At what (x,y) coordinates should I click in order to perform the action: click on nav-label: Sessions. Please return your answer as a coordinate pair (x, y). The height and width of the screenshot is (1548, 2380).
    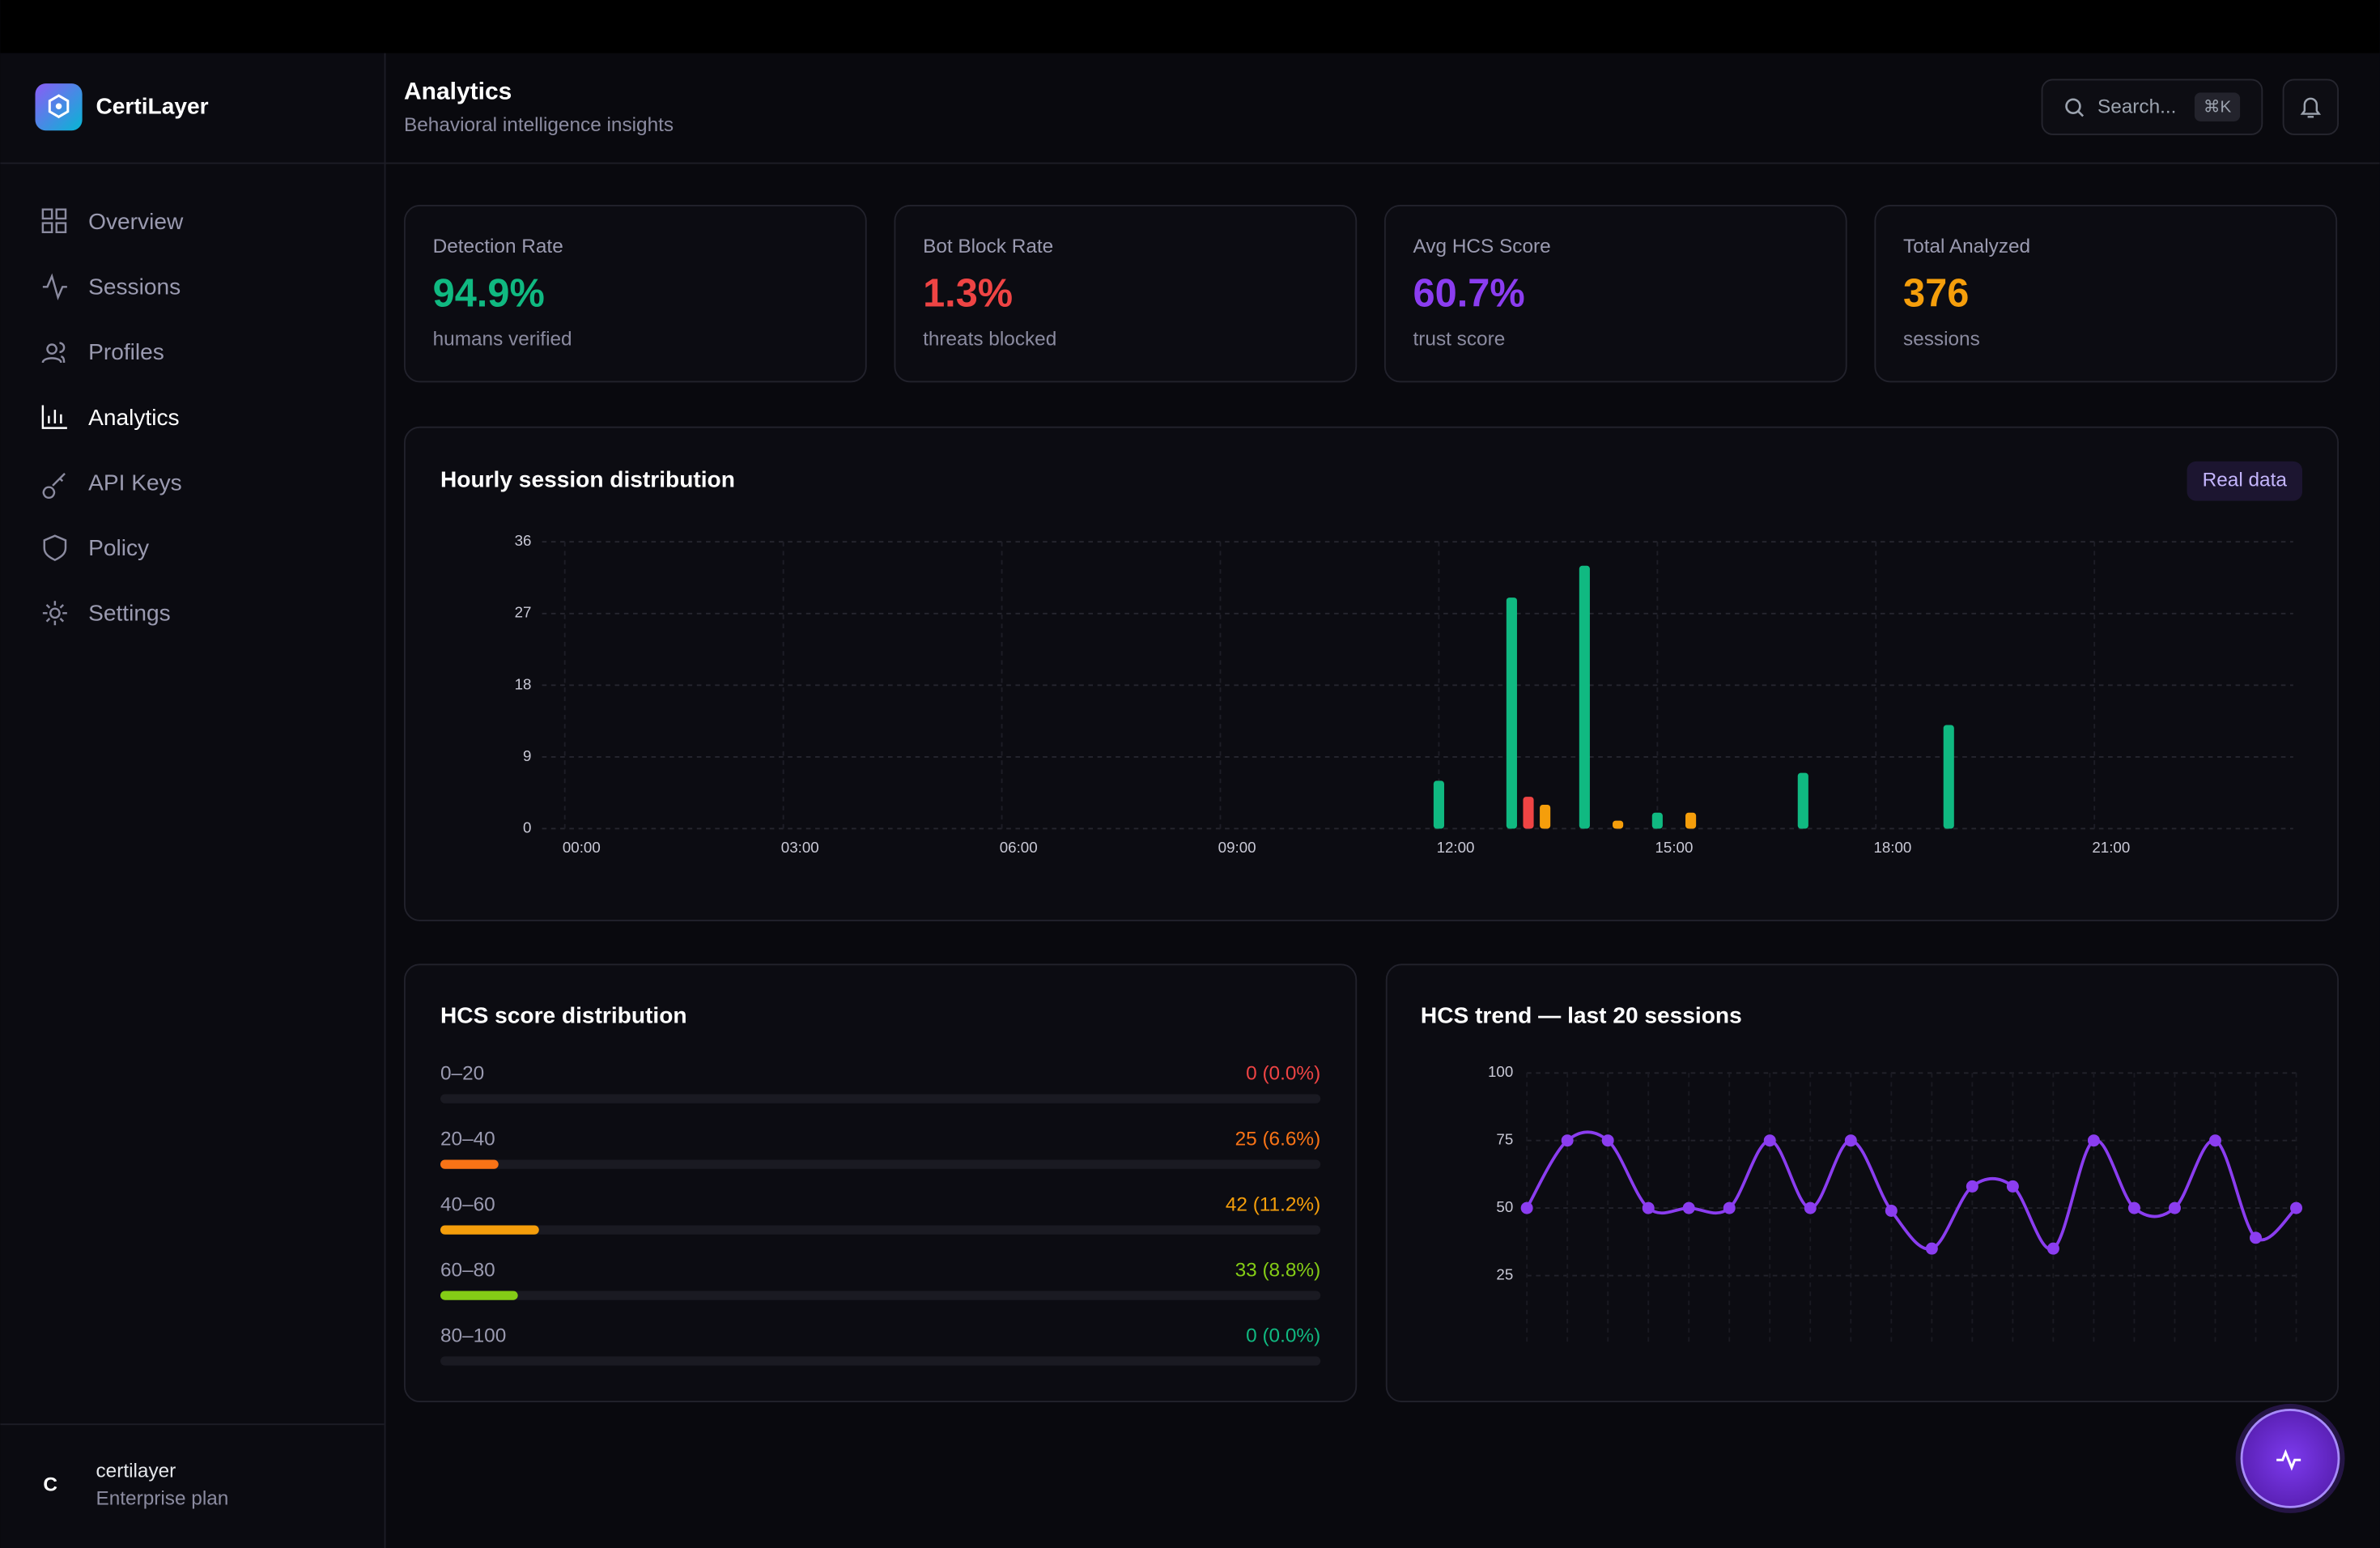
    Looking at the image, I should click on (134, 287).